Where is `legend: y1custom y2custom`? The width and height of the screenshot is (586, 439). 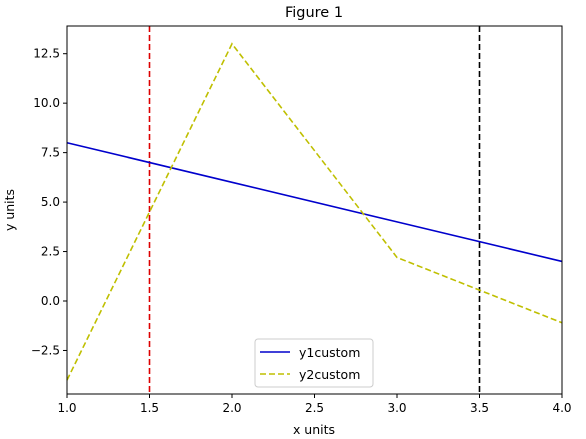 legend: y1custom y2custom is located at coordinates (314, 363).